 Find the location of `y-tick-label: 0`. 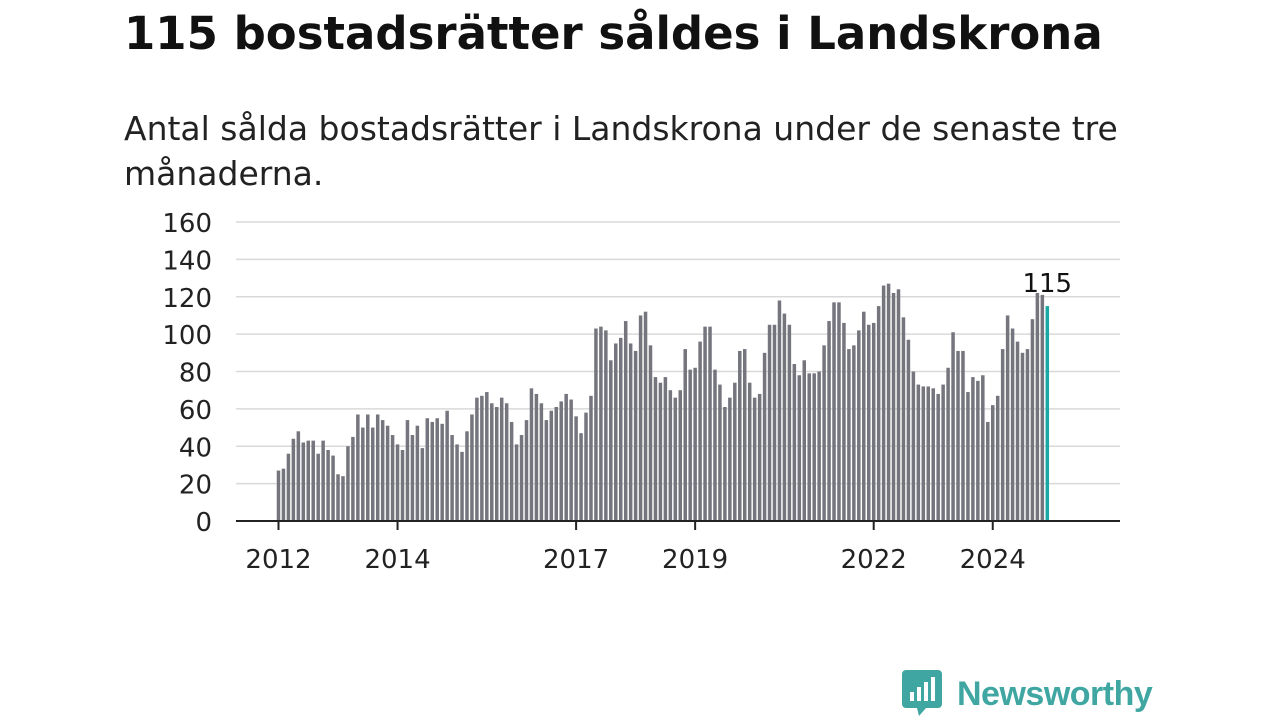

y-tick-label: 0 is located at coordinates (203, 523).